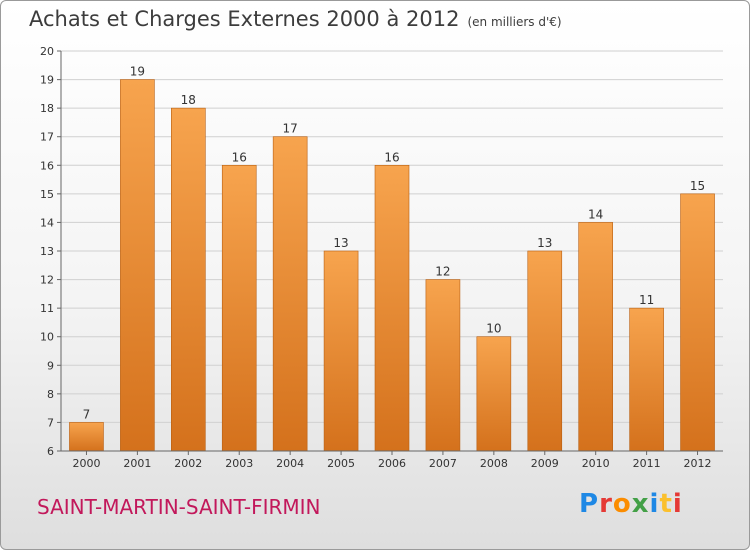 The image size is (750, 550). I want to click on y-tick-label: 10, so click(47, 337).